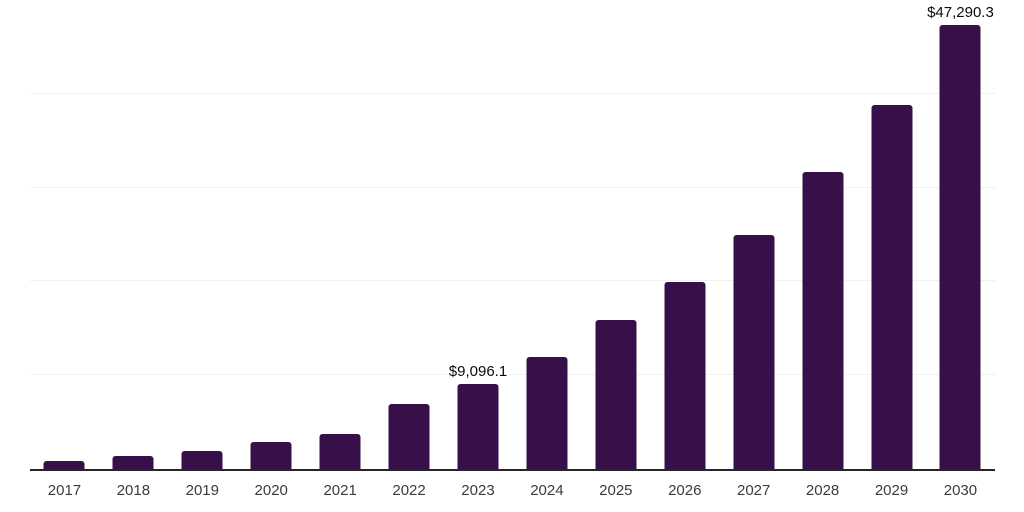 Image resolution: width=1024 pixels, height=512 pixels. Describe the element at coordinates (133, 462) in the screenshot. I see `bar-2018` at that location.